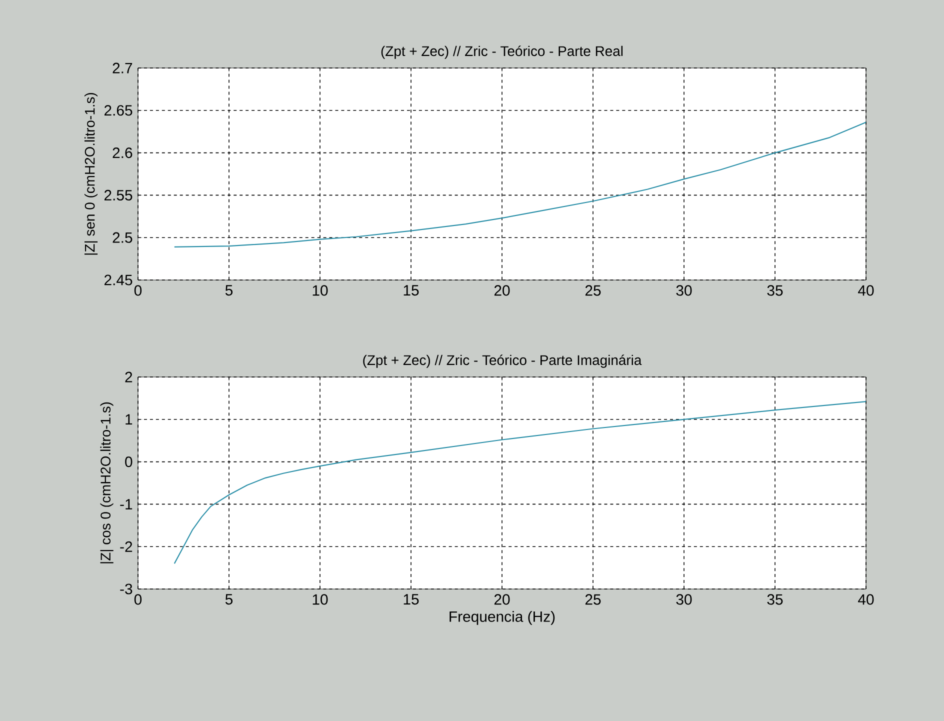 The height and width of the screenshot is (721, 944). Describe the element at coordinates (128, 377) in the screenshot. I see `y-tick-label: 2` at that location.